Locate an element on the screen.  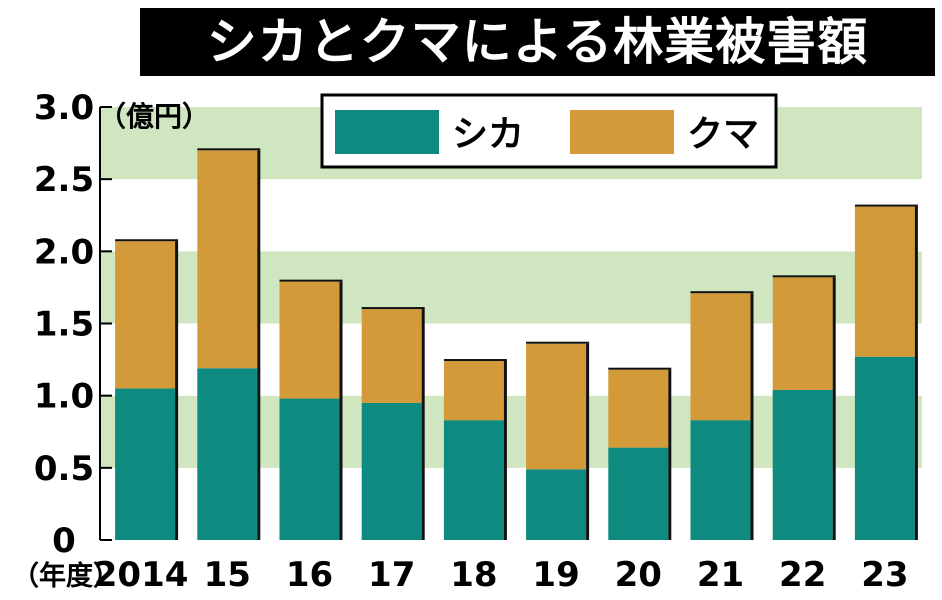
legend-label: シカ is located at coordinates (488, 134).